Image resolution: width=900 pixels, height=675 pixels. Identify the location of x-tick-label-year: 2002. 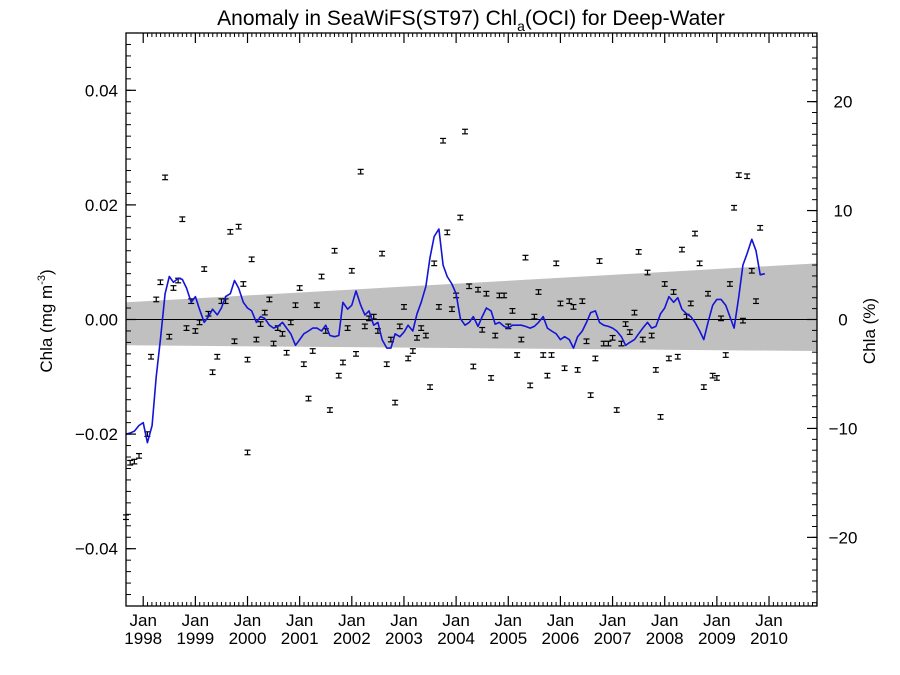
(352, 638).